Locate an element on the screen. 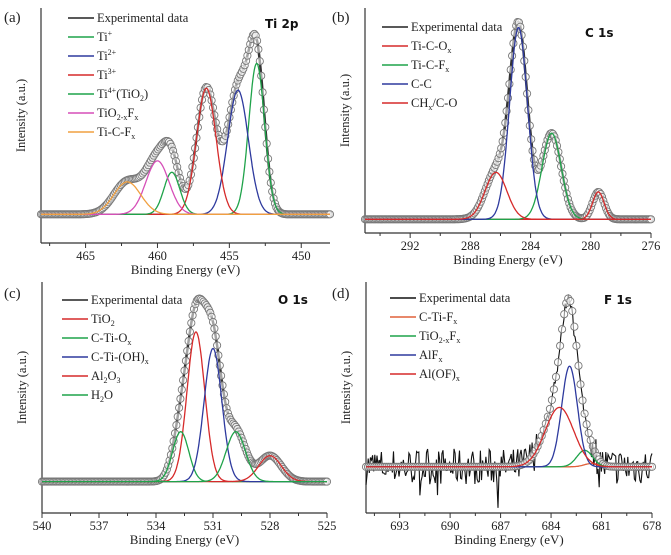 The image size is (671, 555). x-tick-label: 284 is located at coordinates (531, 246).